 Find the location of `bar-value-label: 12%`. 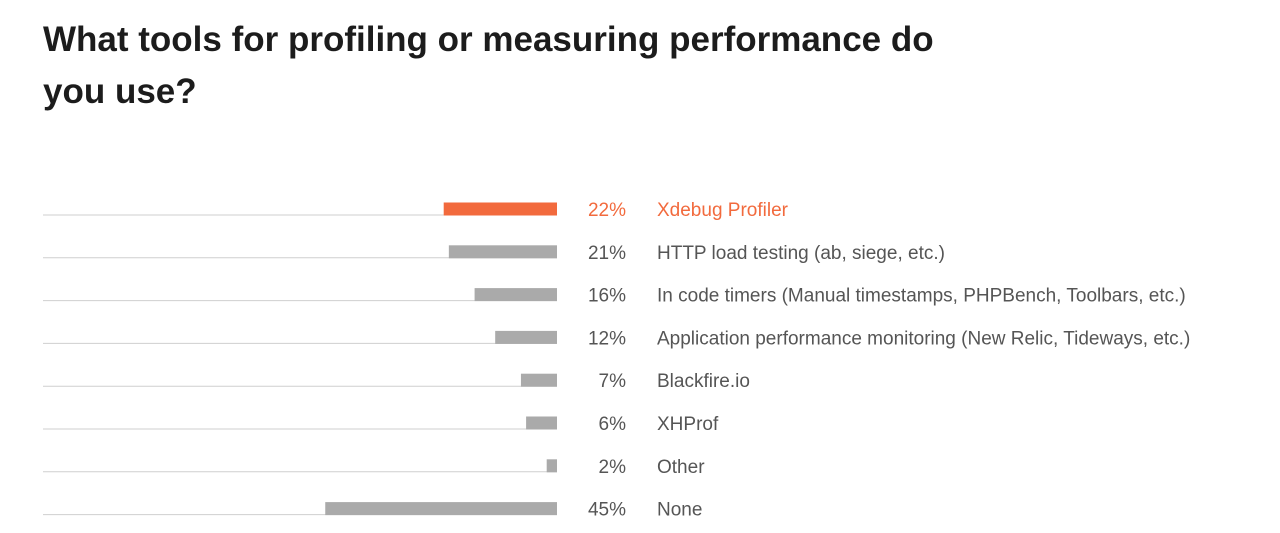

bar-value-label: 12% is located at coordinates (607, 338).